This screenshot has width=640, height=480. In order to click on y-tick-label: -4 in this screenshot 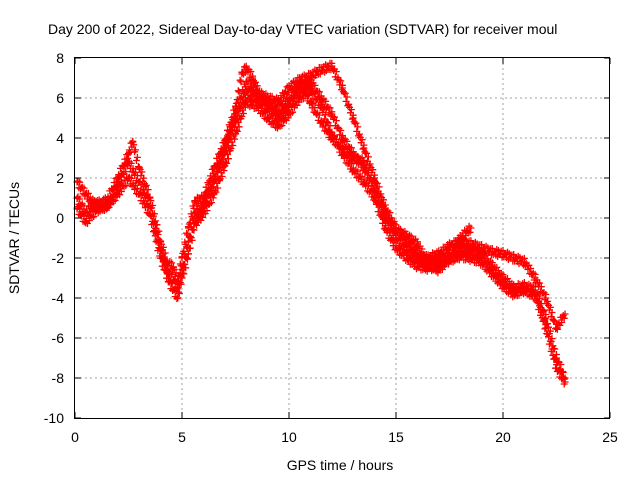, I will do `click(58, 298)`.